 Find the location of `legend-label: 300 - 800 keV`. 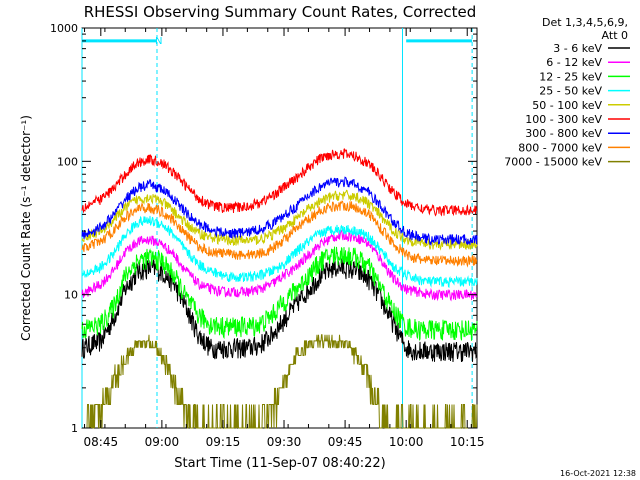

legend-label: 300 - 800 keV is located at coordinates (563, 133).